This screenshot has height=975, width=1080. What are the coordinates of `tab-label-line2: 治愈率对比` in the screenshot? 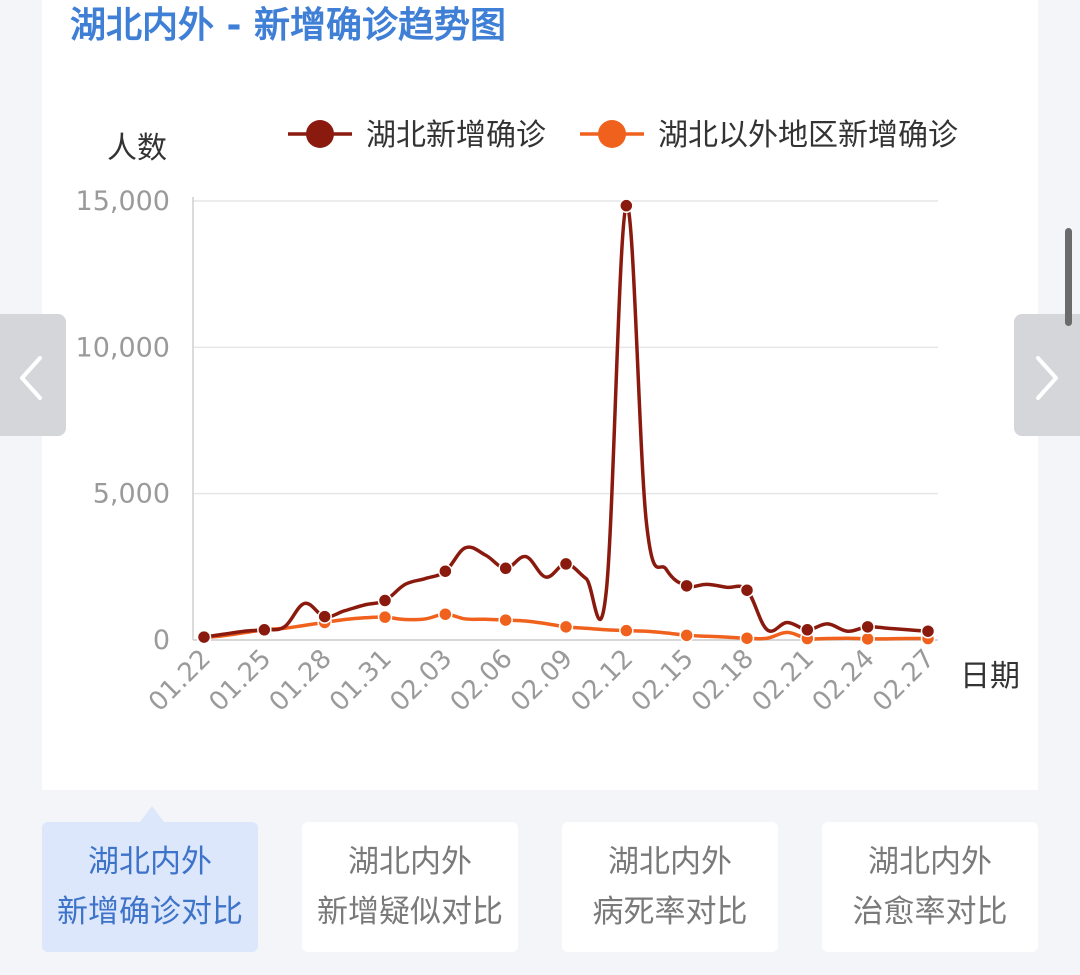 It's located at (930, 912).